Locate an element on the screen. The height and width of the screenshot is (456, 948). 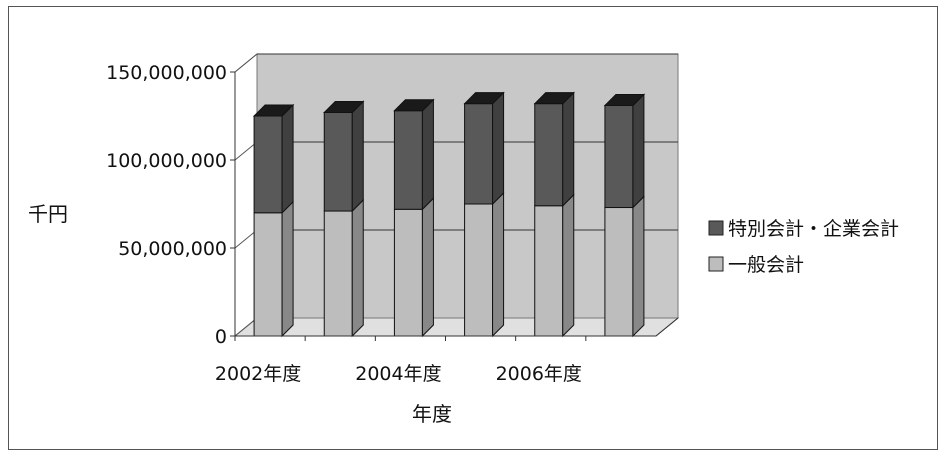
y-tick-label: 150,000,000 is located at coordinates (166, 73).